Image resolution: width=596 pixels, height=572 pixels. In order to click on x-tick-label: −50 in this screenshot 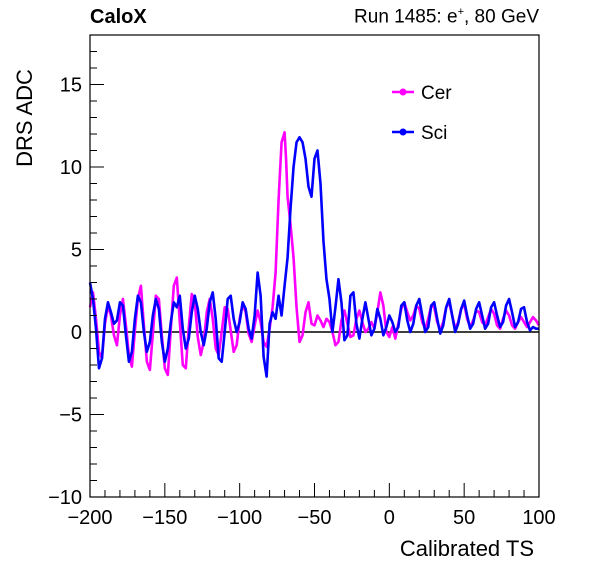, I will do `click(315, 518)`.